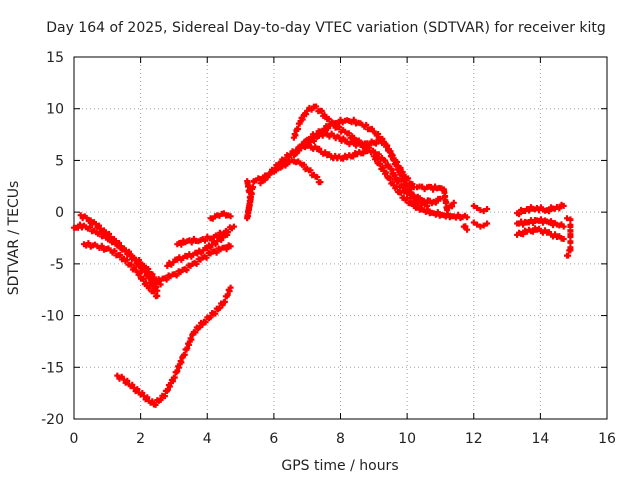 The image size is (640, 480). Describe the element at coordinates (55, 58) in the screenshot. I see `y-tick-label: 15` at that location.